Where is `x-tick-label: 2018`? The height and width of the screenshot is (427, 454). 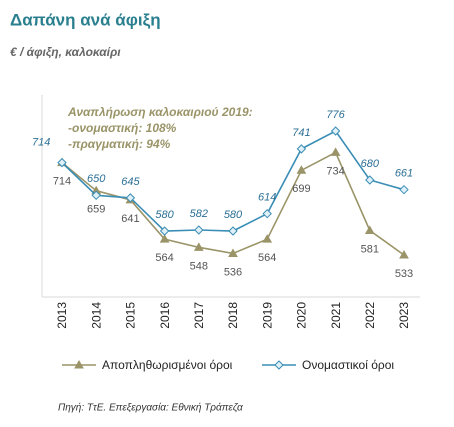
x-tick-label: 2018 is located at coordinates (233, 315).